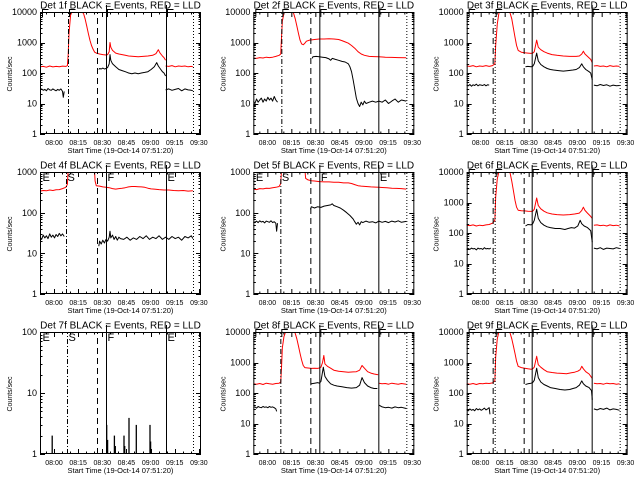  Describe the element at coordinates (120, 166) in the screenshot. I see `panel-title: Det 4f BLACK = Events, RED = LLD` at that location.